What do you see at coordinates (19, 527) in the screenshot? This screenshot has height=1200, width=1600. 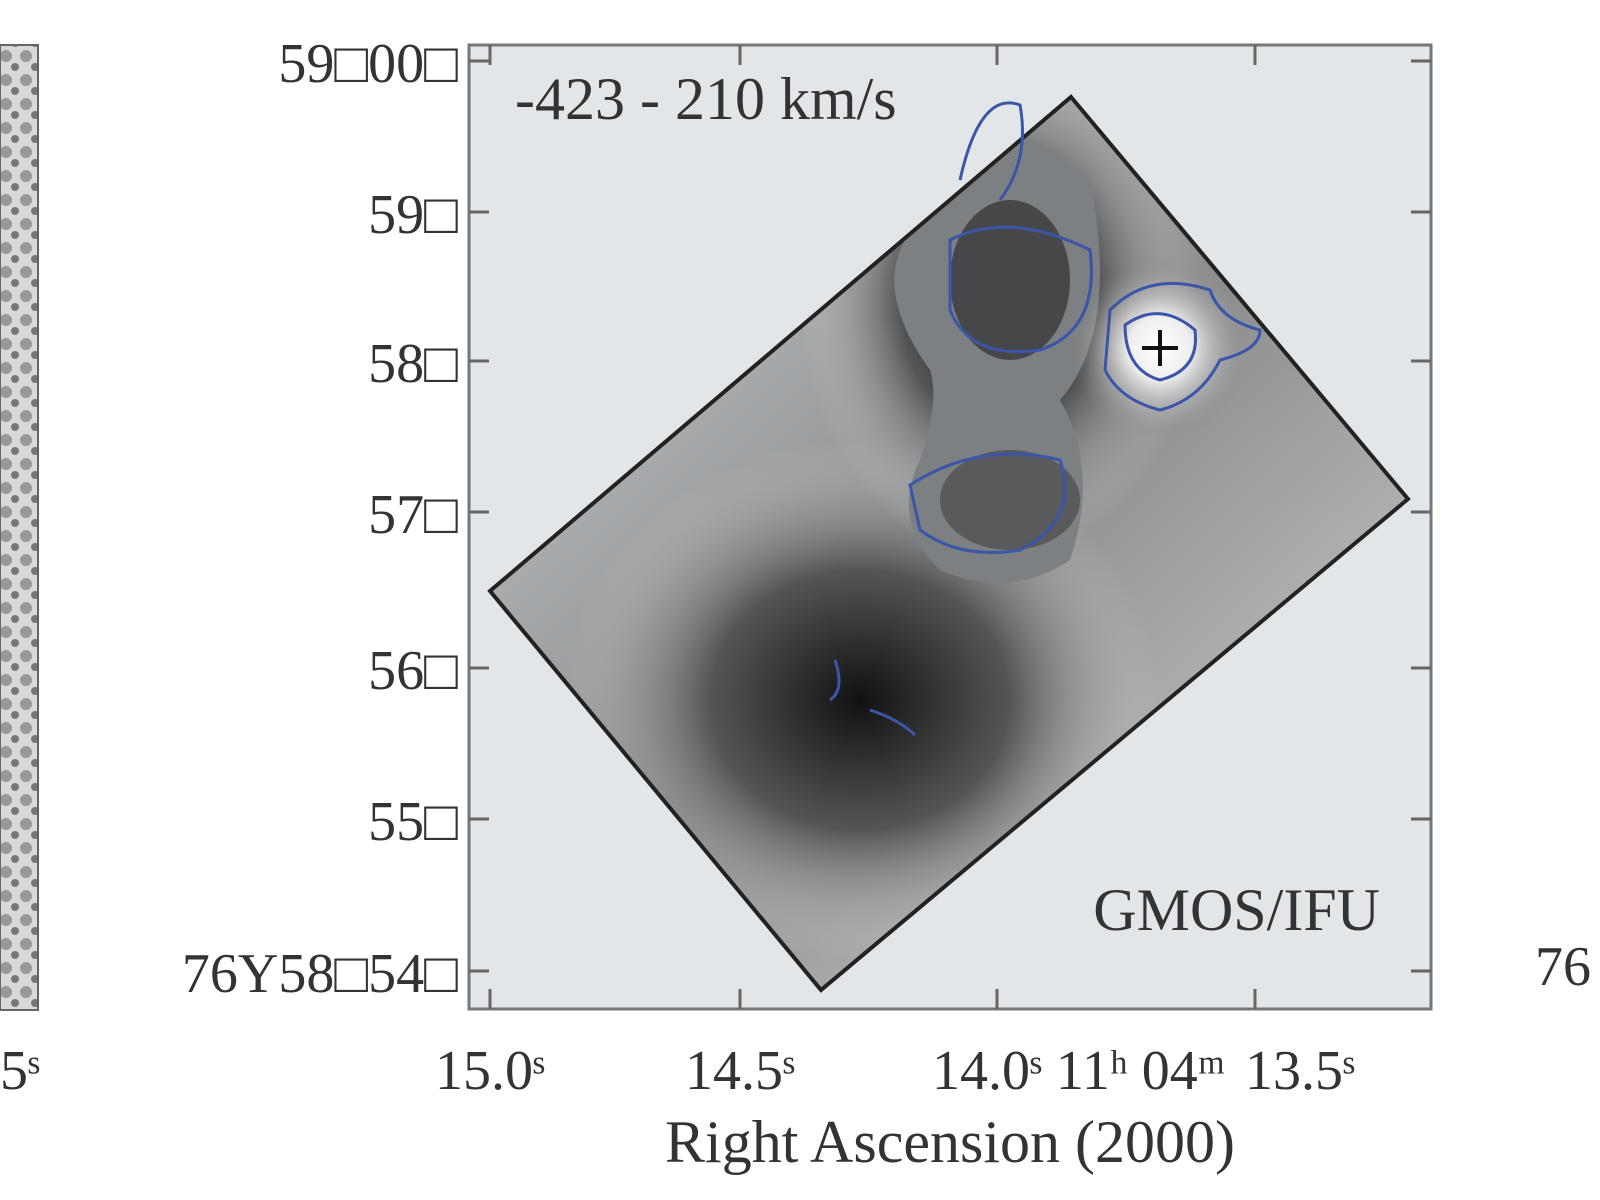 I see `neighbor-panel` at bounding box center [19, 527].